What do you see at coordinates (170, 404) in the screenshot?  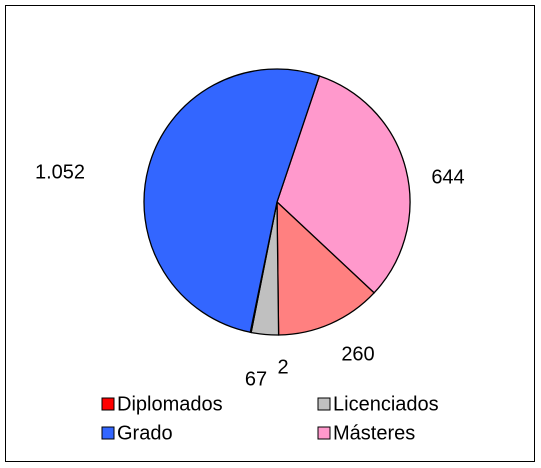 I see `legend-label: Diplomados` at bounding box center [170, 404].